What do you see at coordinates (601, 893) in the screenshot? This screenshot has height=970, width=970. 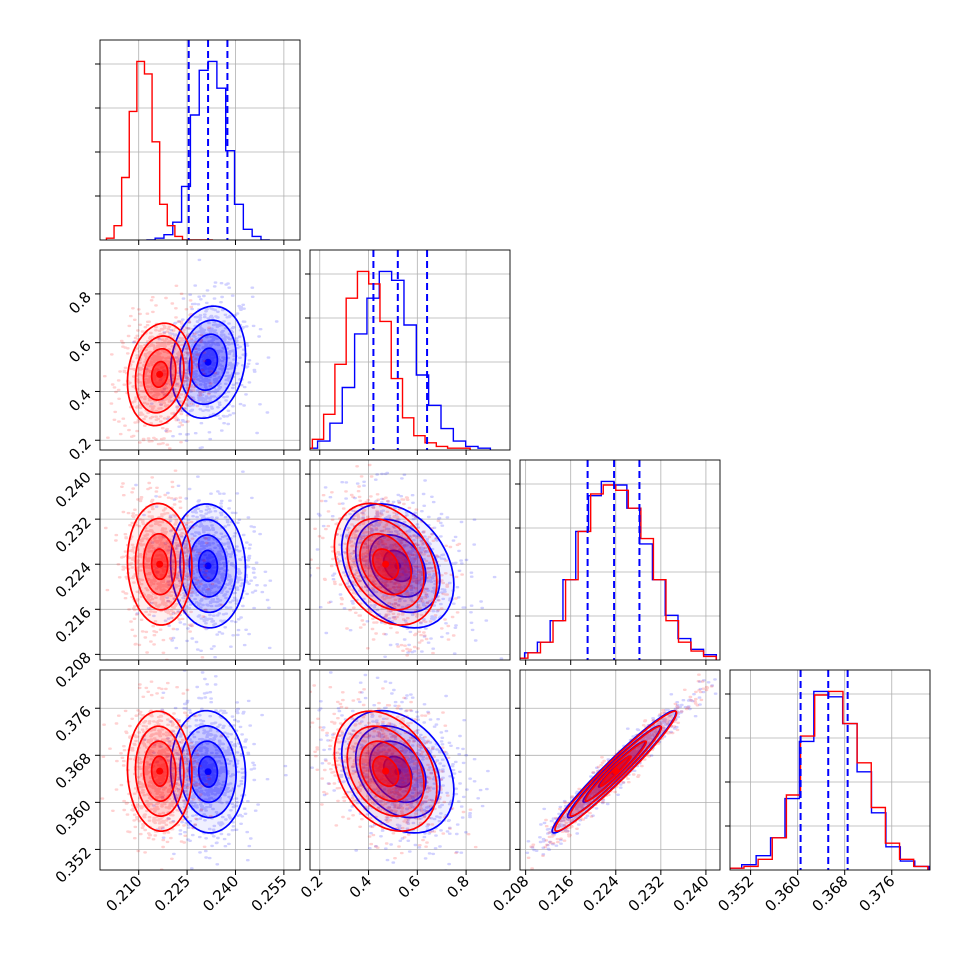 I see `x-tick-label: 0.224` at bounding box center [601, 893].